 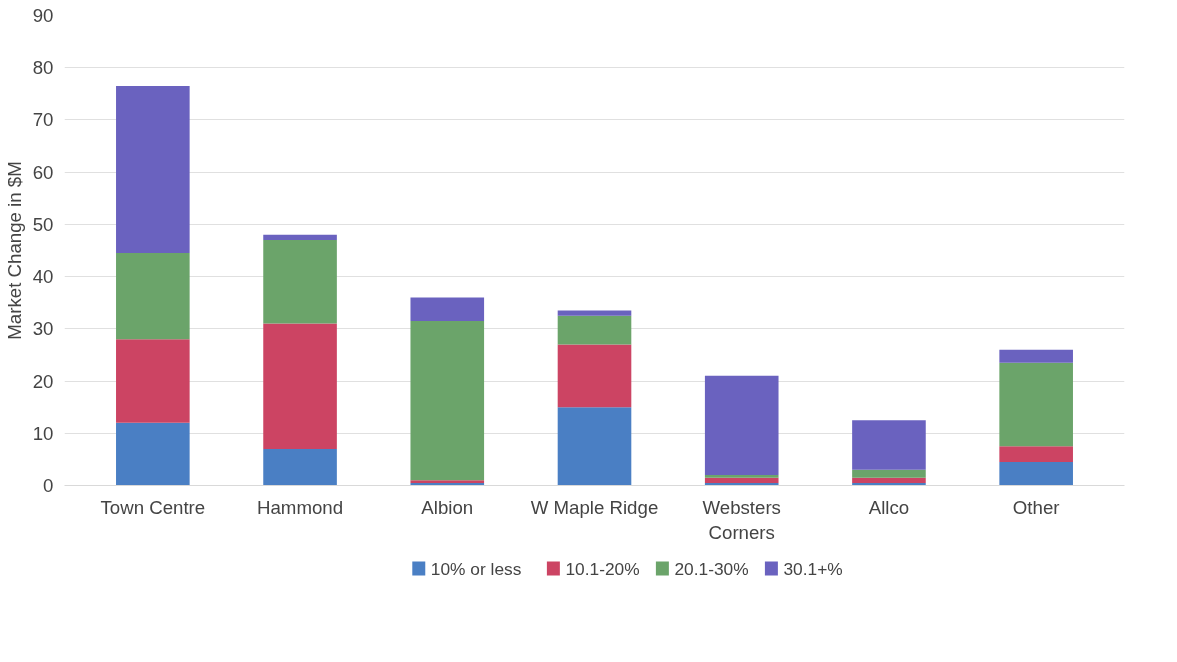 I want to click on y-tick-label: 60, so click(x=43, y=172).